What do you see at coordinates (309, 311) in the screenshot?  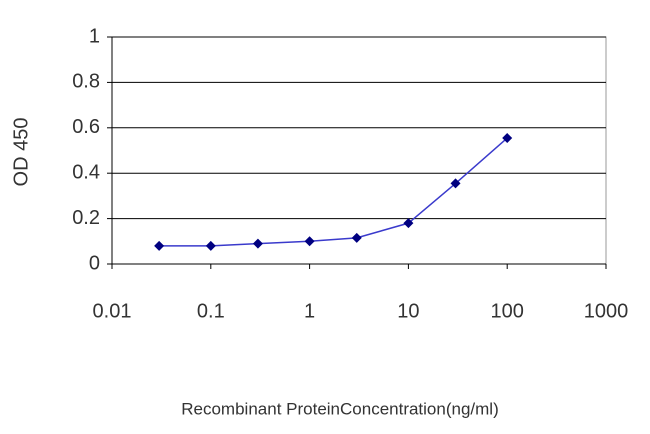 I see `x-tick-label: 1` at bounding box center [309, 311].